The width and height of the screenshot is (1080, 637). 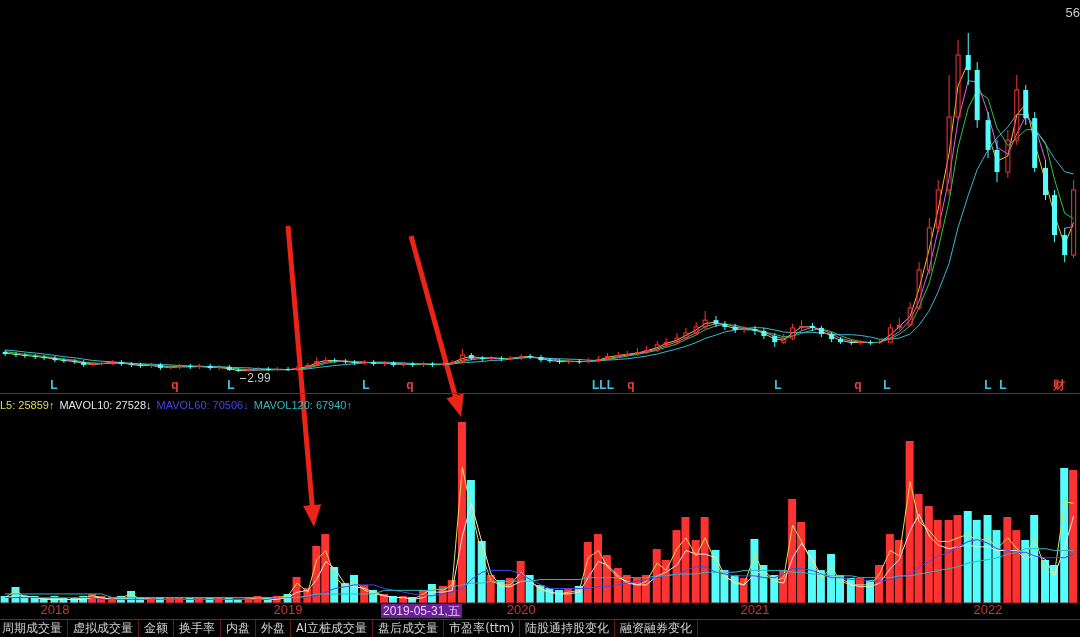 What do you see at coordinates (1072, 12) in the screenshot?
I see `text: 56` at bounding box center [1072, 12].